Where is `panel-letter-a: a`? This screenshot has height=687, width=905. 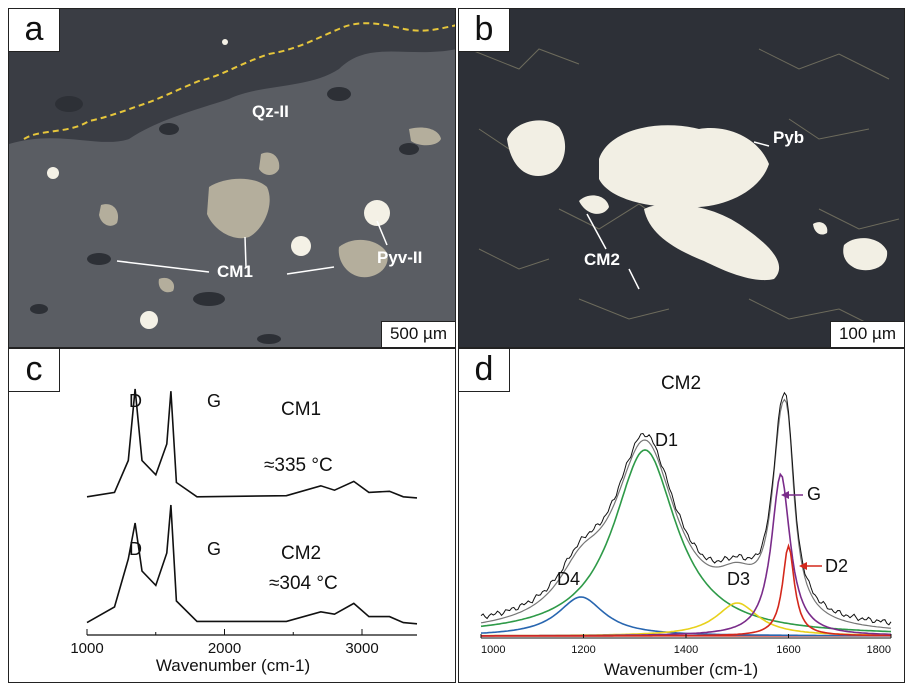
panel-letter-a: a is located at coordinates (34, 30).